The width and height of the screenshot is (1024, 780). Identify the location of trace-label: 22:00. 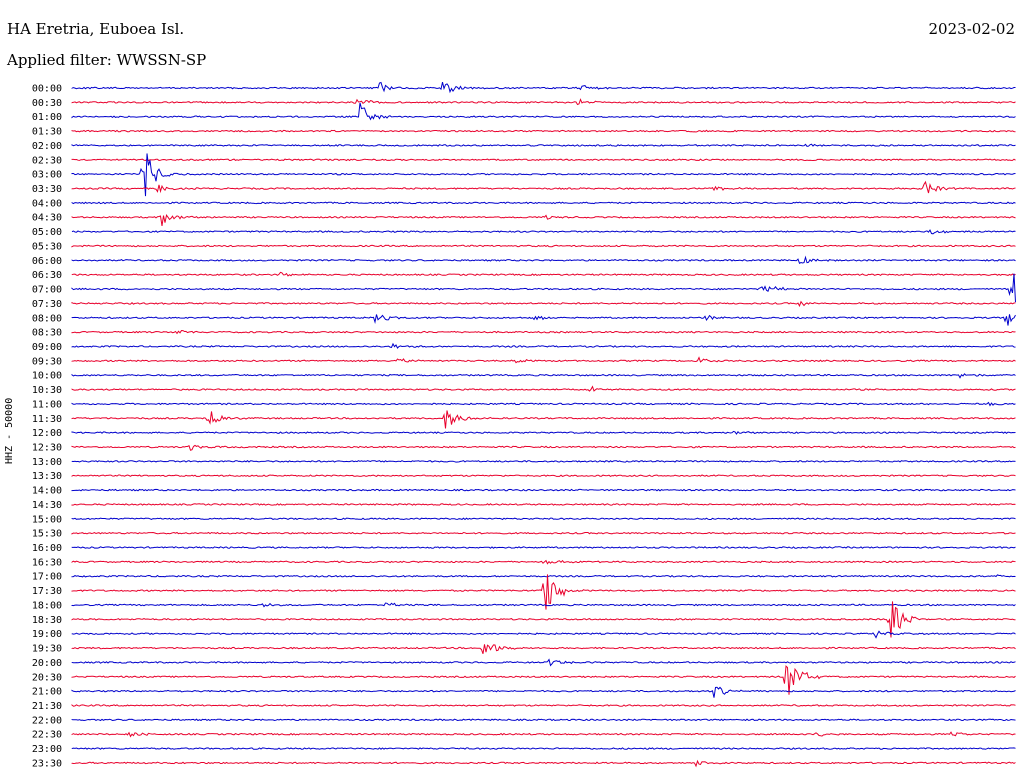
(47, 720).